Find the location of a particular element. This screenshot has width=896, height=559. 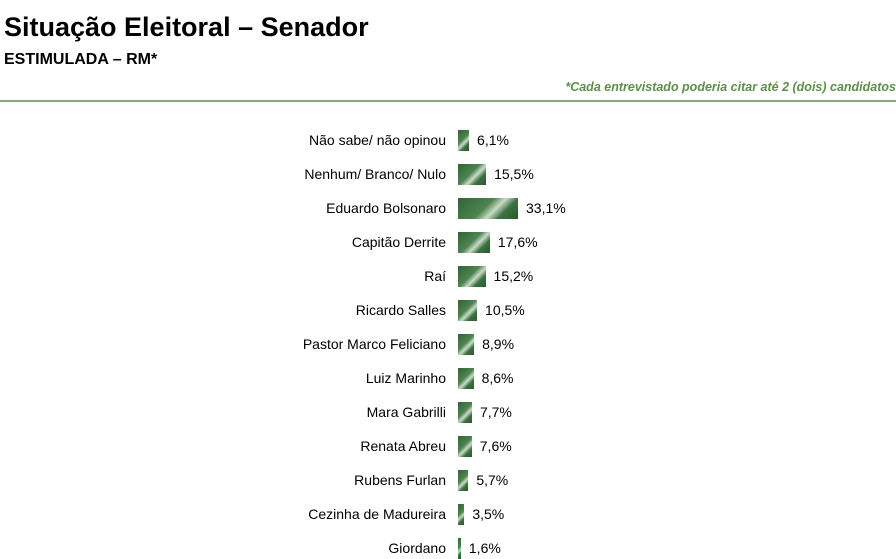

value-label: 6,1% is located at coordinates (493, 140).